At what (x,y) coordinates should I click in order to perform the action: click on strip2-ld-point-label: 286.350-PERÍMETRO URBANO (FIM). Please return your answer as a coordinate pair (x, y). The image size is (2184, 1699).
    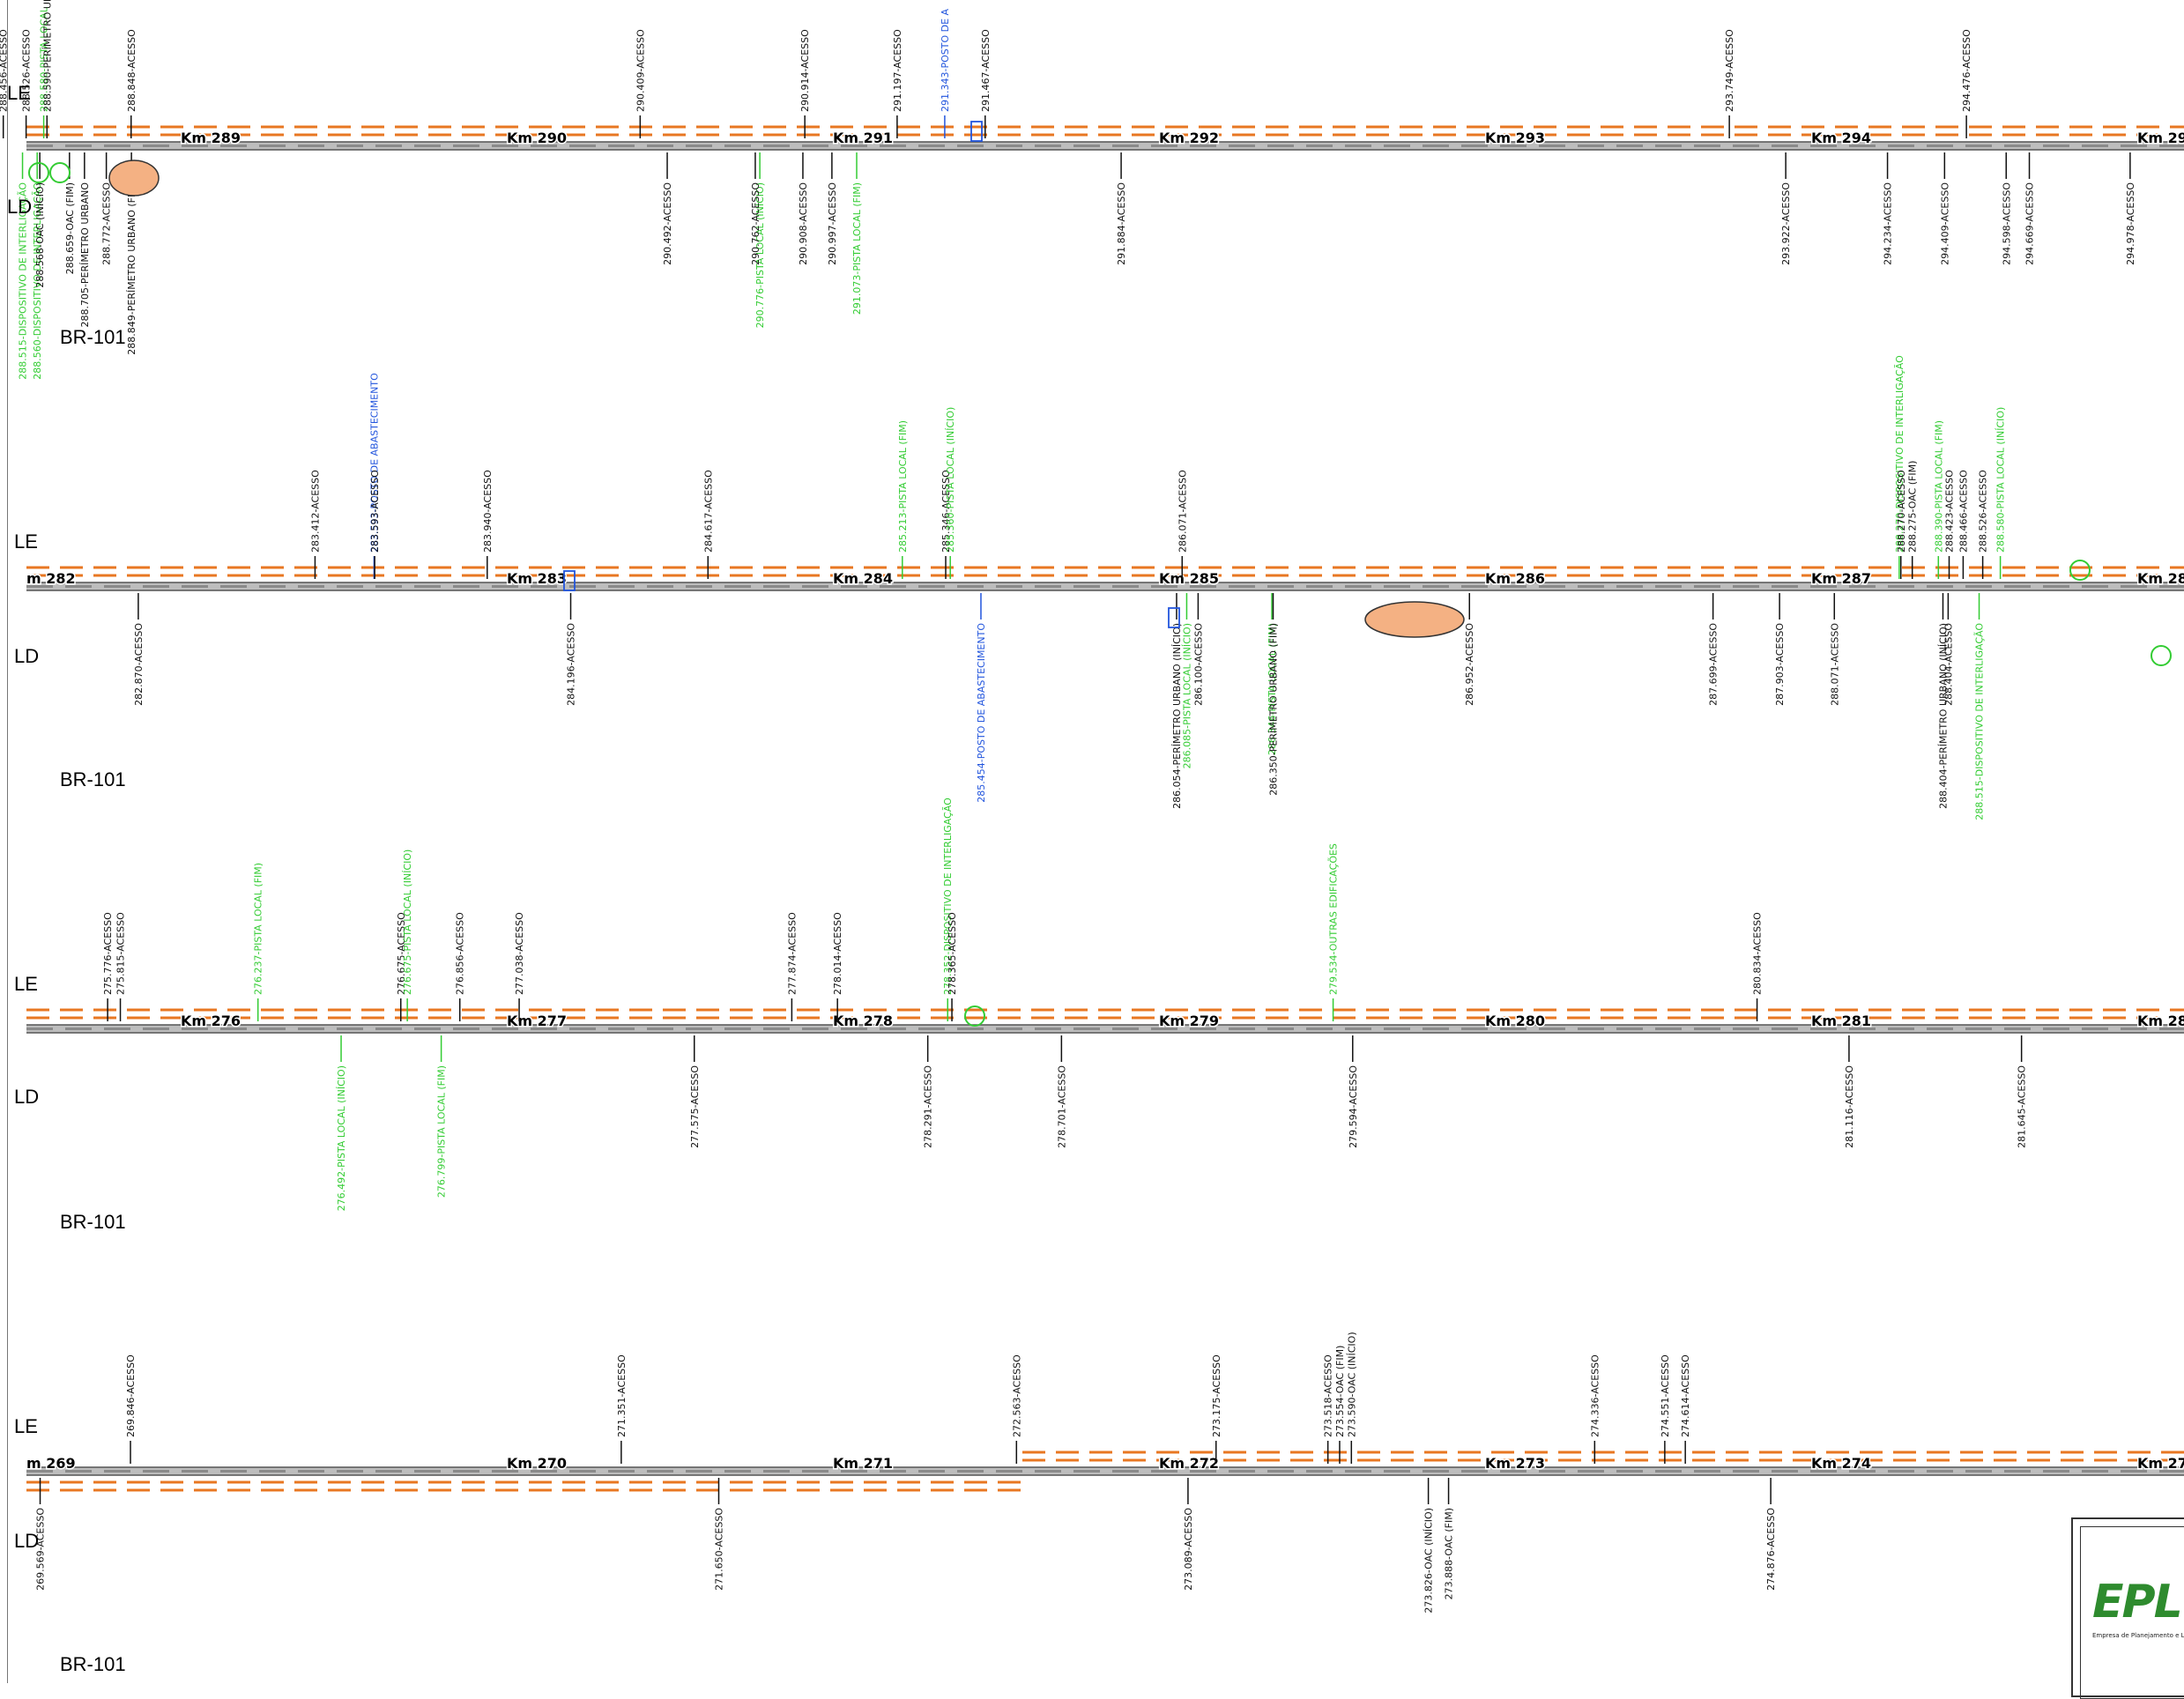
    Looking at the image, I should click on (1274, 709).